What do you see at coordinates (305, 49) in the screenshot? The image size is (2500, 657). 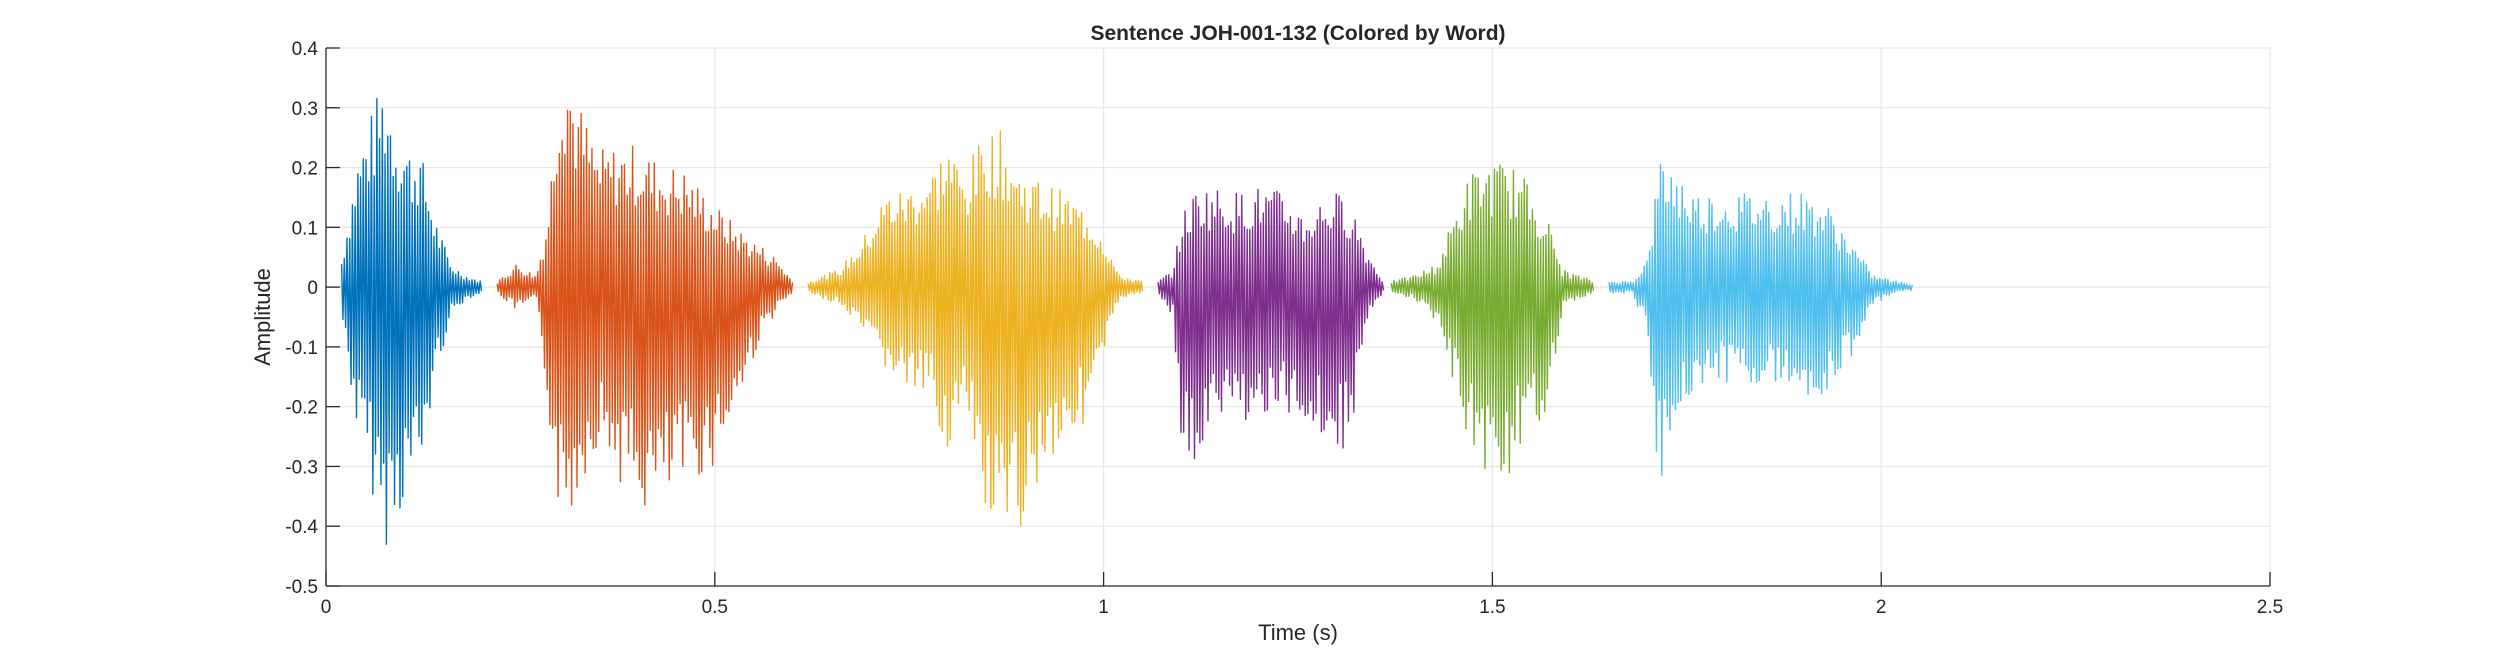 I see `y-tick-label: 0.4` at bounding box center [305, 49].